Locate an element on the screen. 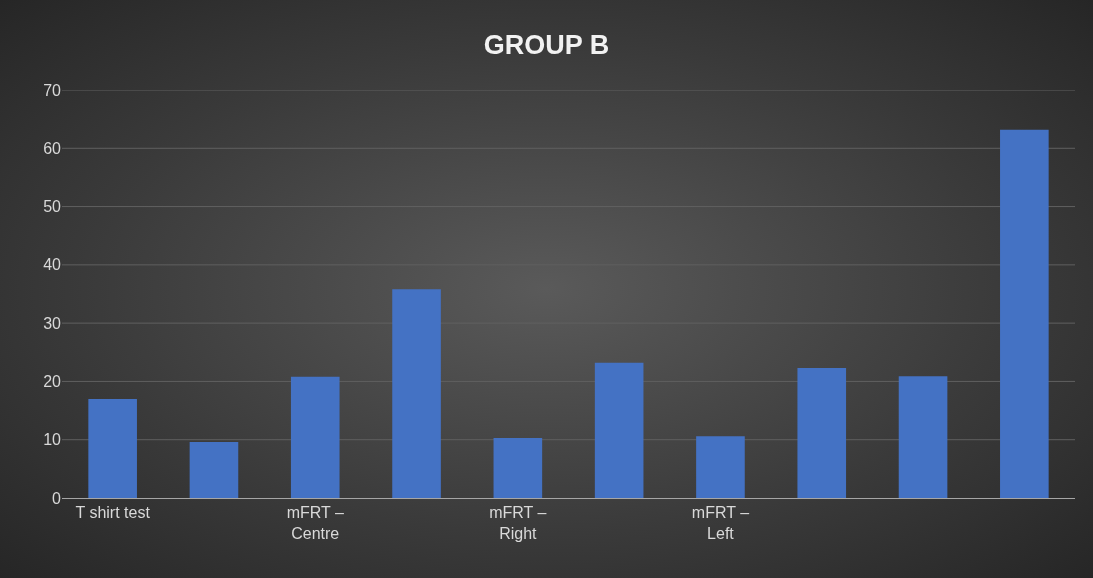  y-tick-label: 30 is located at coordinates (52, 323).